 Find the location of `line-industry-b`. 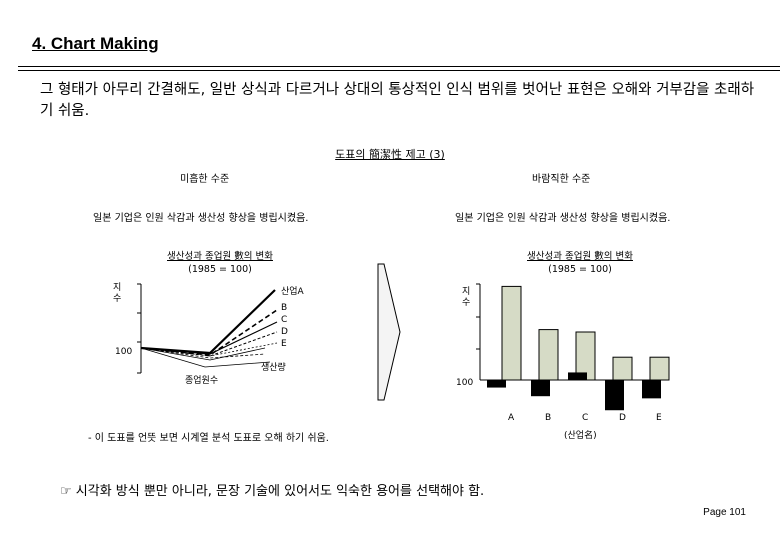

line-industry-b is located at coordinates (209, 332).